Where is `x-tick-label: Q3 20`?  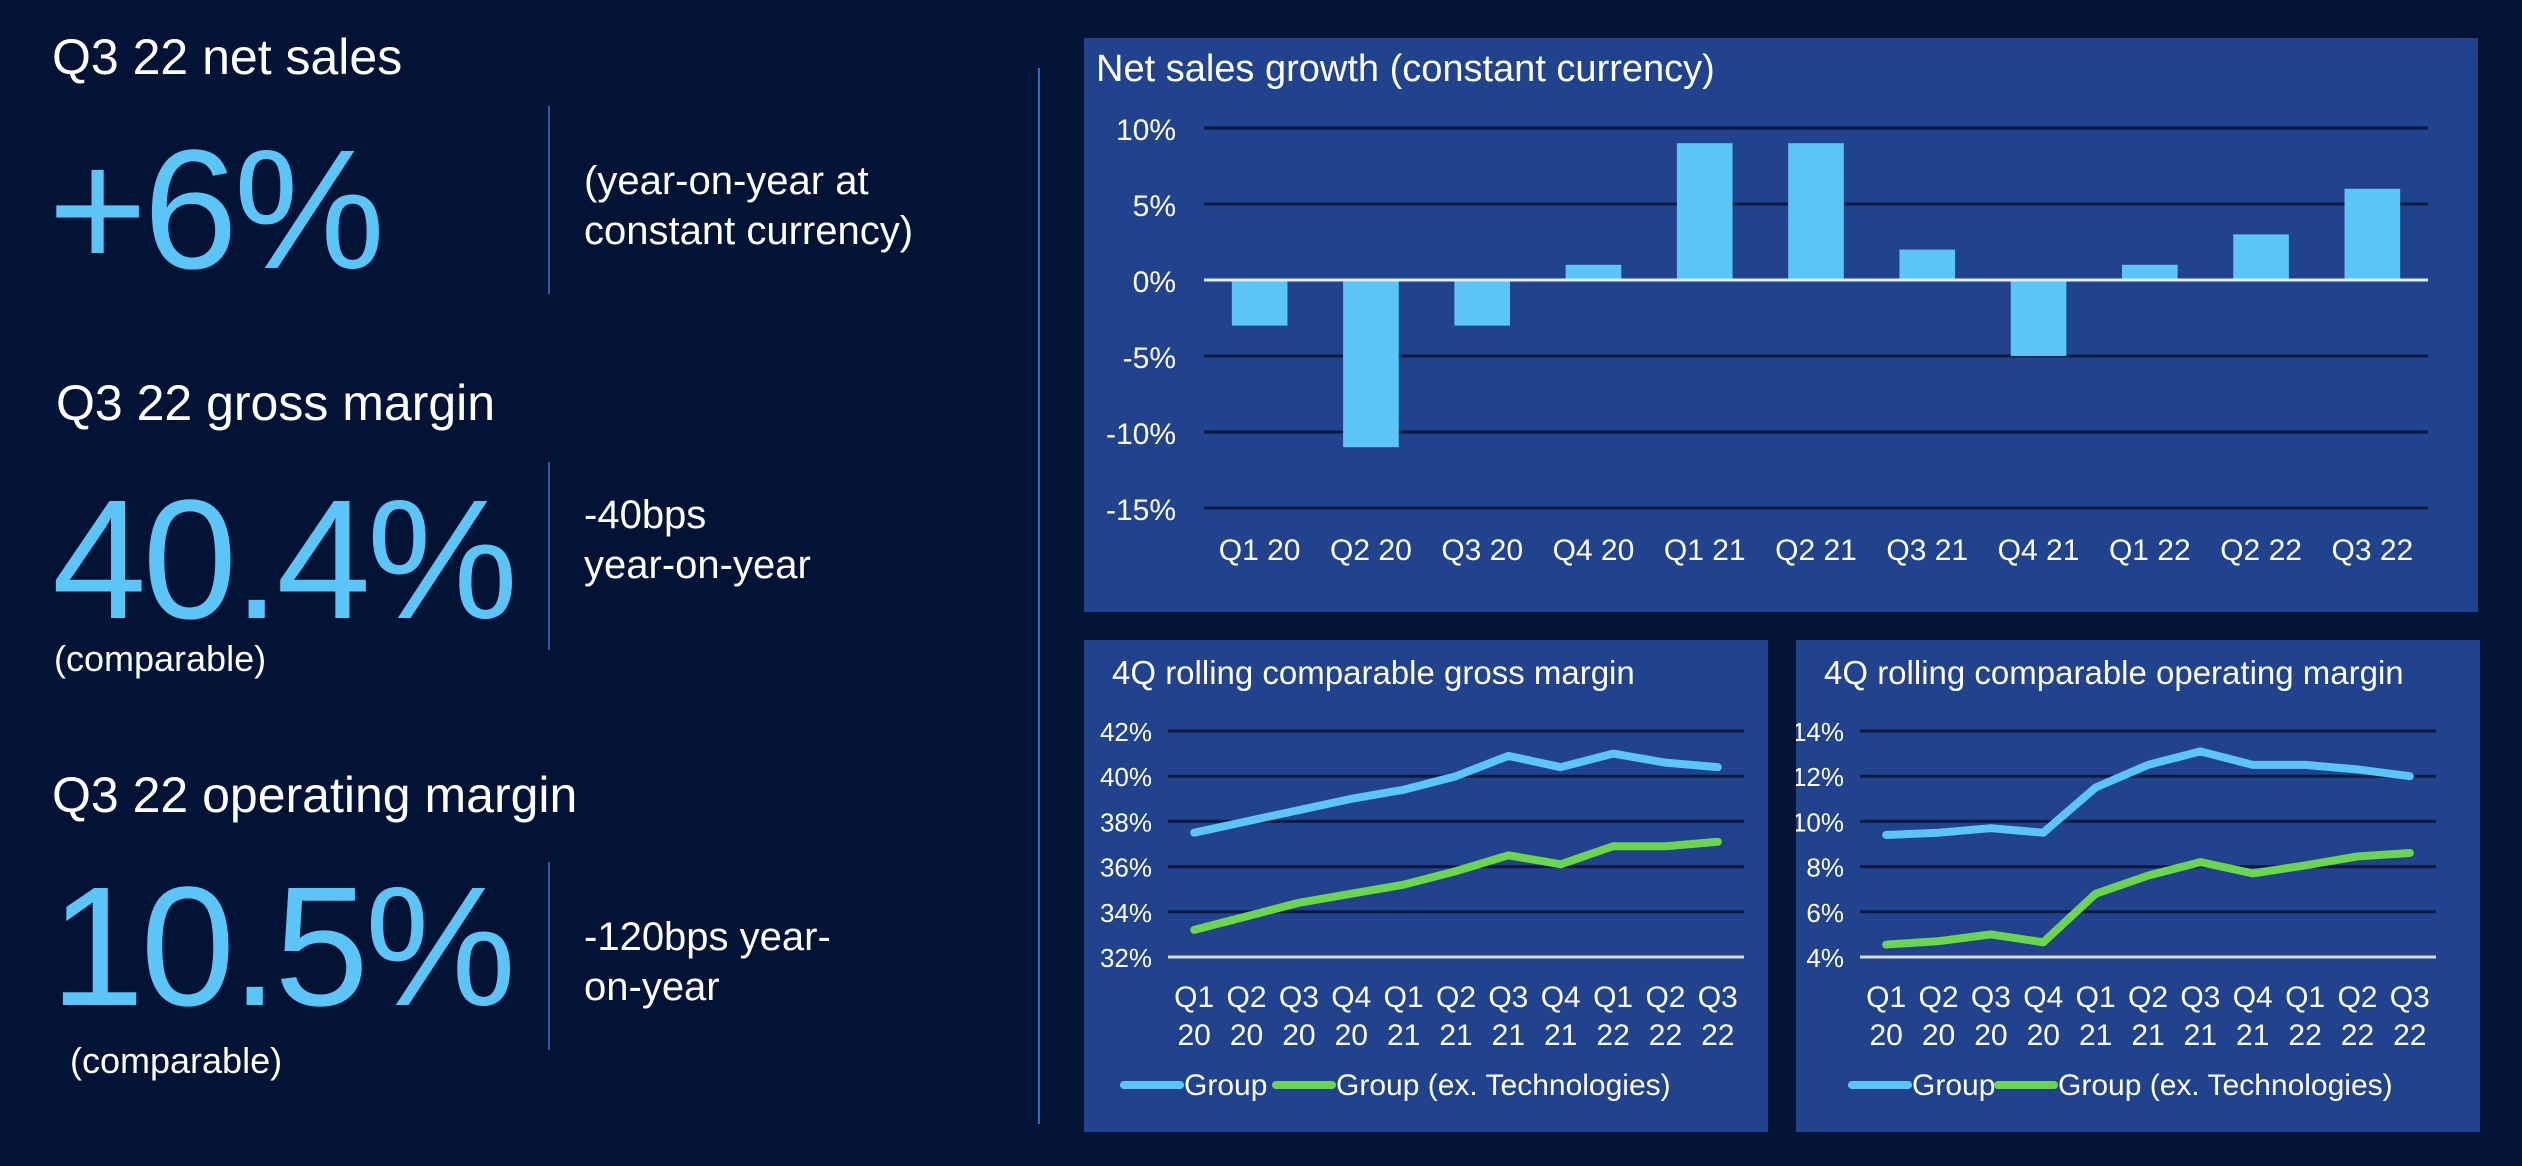 x-tick-label: Q3 20 is located at coordinates (1482, 550).